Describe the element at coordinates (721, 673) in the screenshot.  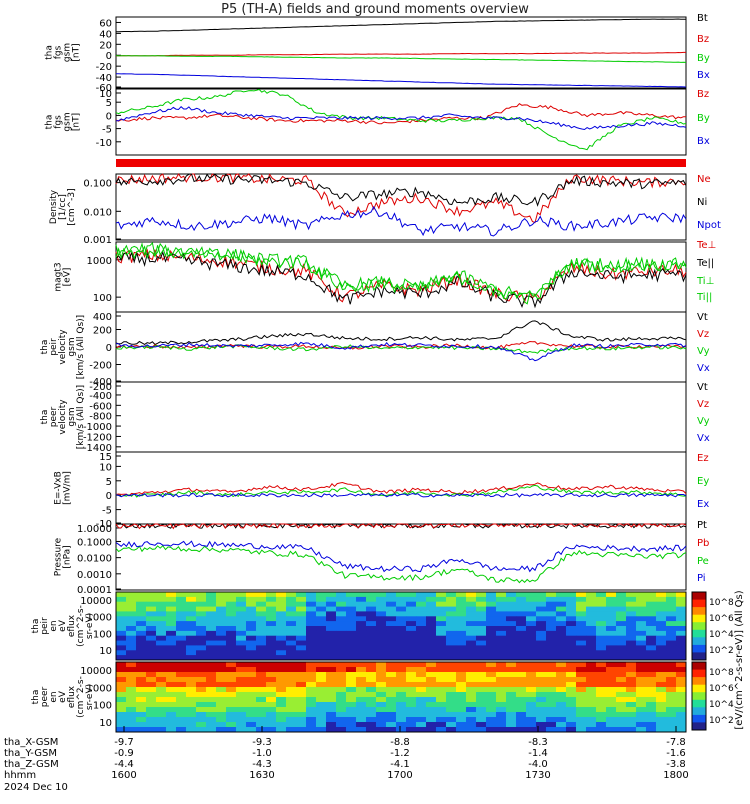
I see `colorbar-tick-bottom: 10^8` at that location.